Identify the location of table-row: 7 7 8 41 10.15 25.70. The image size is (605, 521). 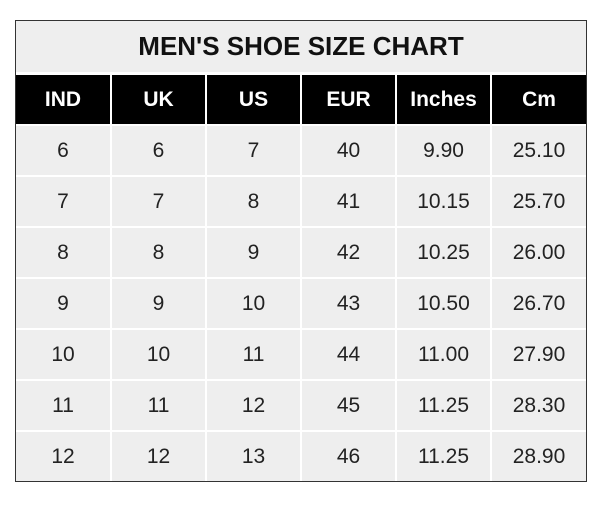
(301, 201).